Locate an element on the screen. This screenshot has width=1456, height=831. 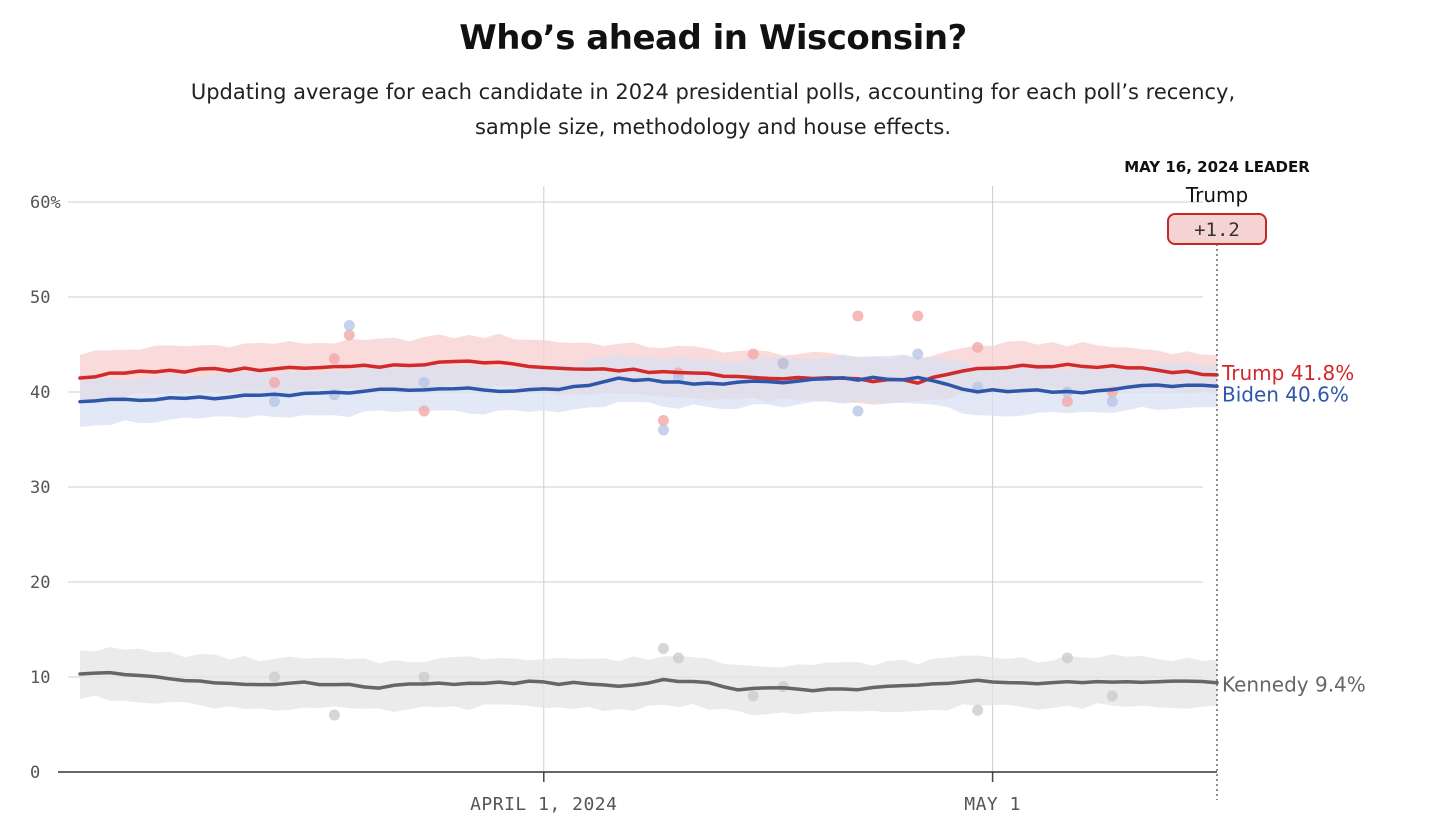
y-tick-label: 20 is located at coordinates (40, 583).